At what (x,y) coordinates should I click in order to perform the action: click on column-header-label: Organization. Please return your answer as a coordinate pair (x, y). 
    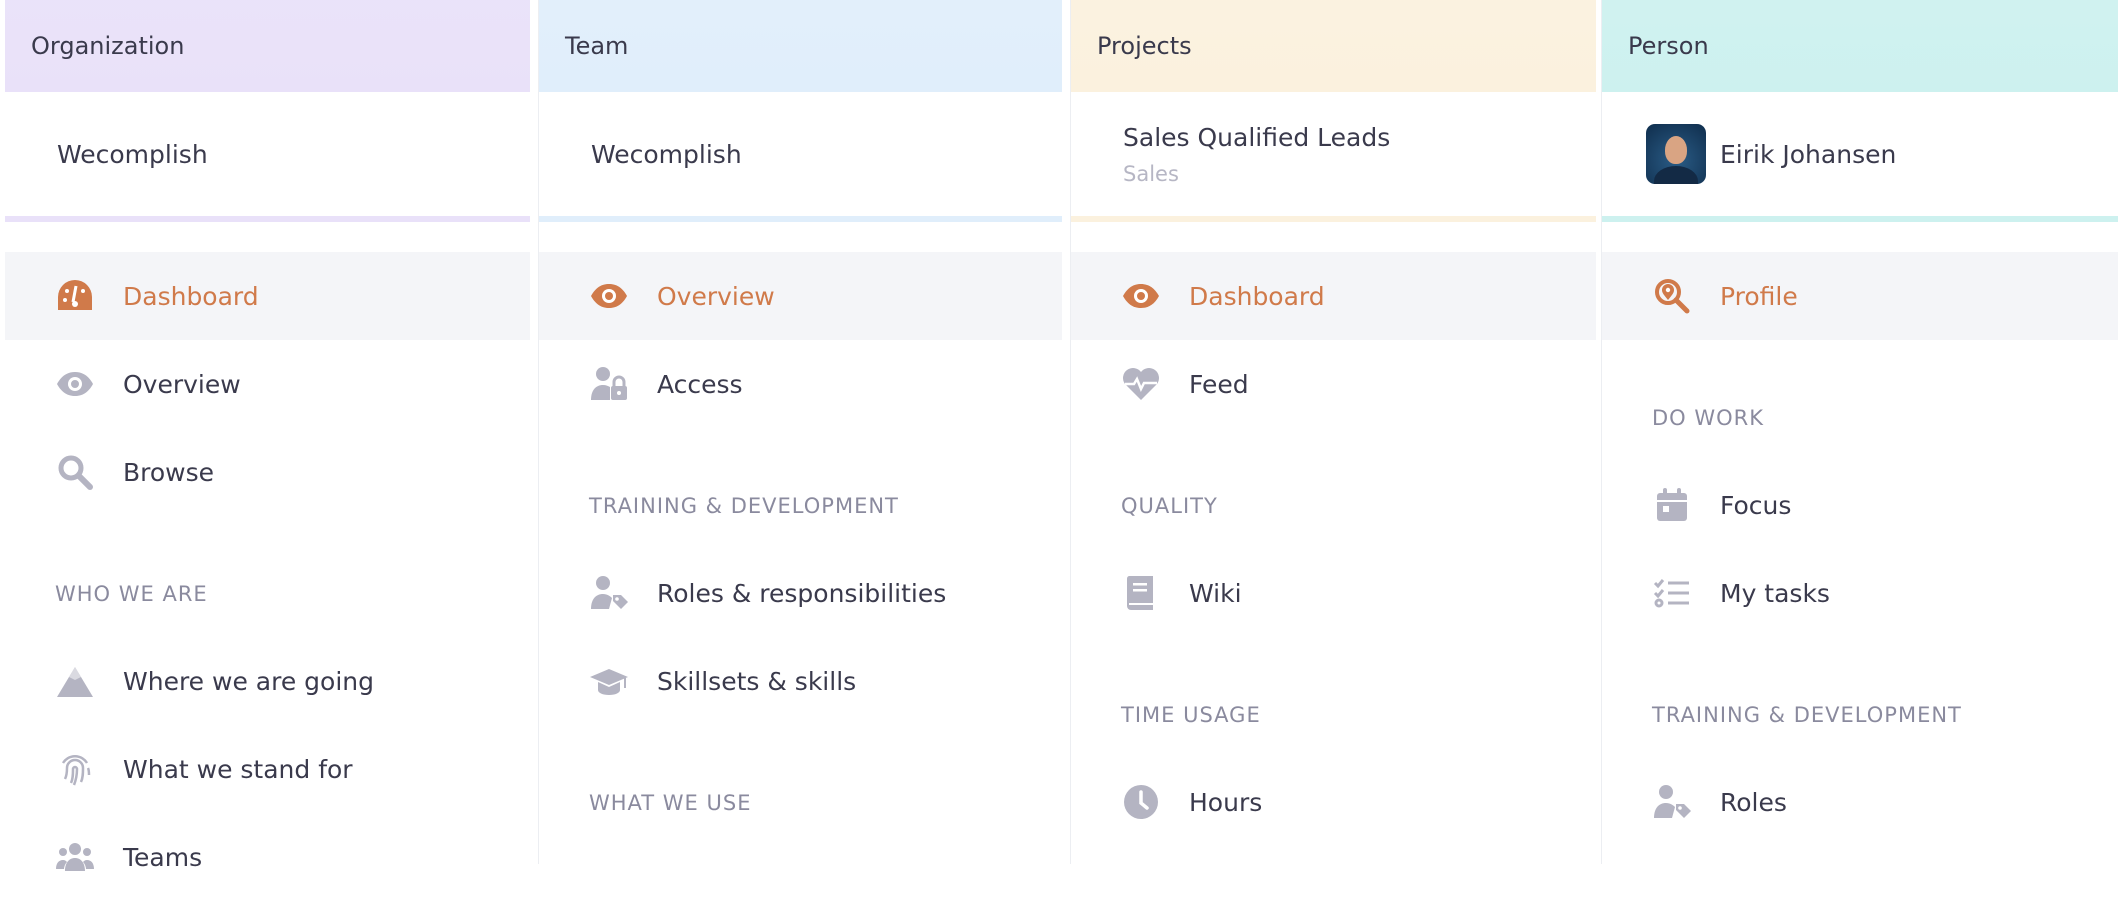
    Looking at the image, I should click on (108, 46).